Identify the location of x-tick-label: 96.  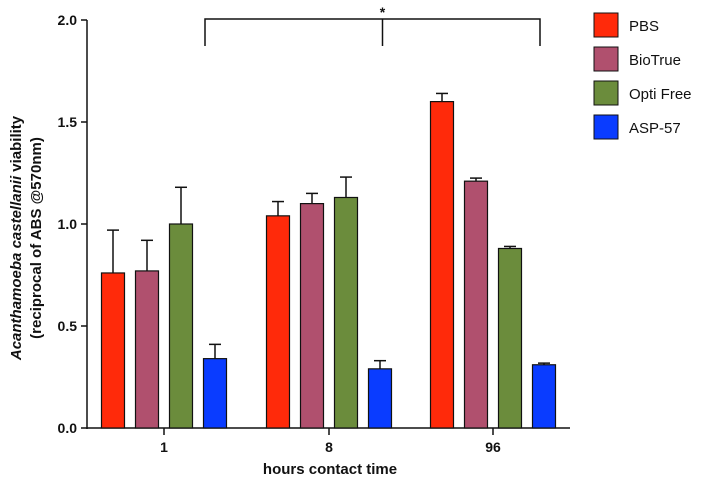
(493, 447).